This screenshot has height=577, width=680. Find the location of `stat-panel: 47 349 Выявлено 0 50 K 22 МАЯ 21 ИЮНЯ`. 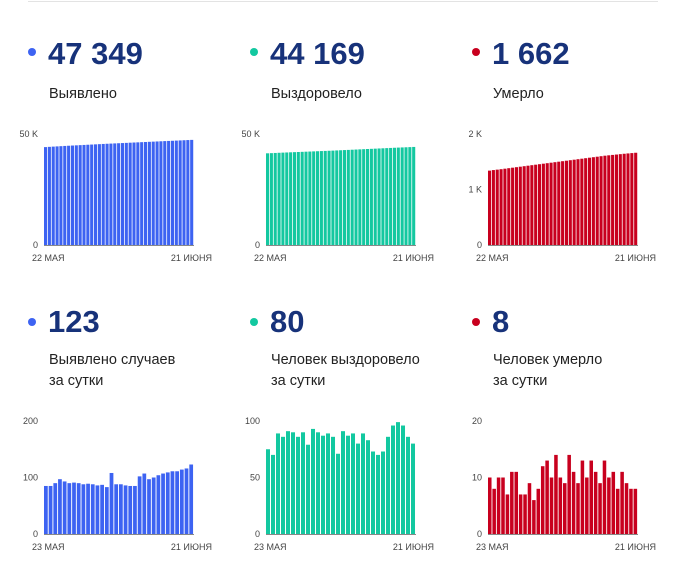

stat-panel: 47 349 Выявлено 0 50 K 22 МАЯ 21 ИЮНЯ is located at coordinates (134, 150).